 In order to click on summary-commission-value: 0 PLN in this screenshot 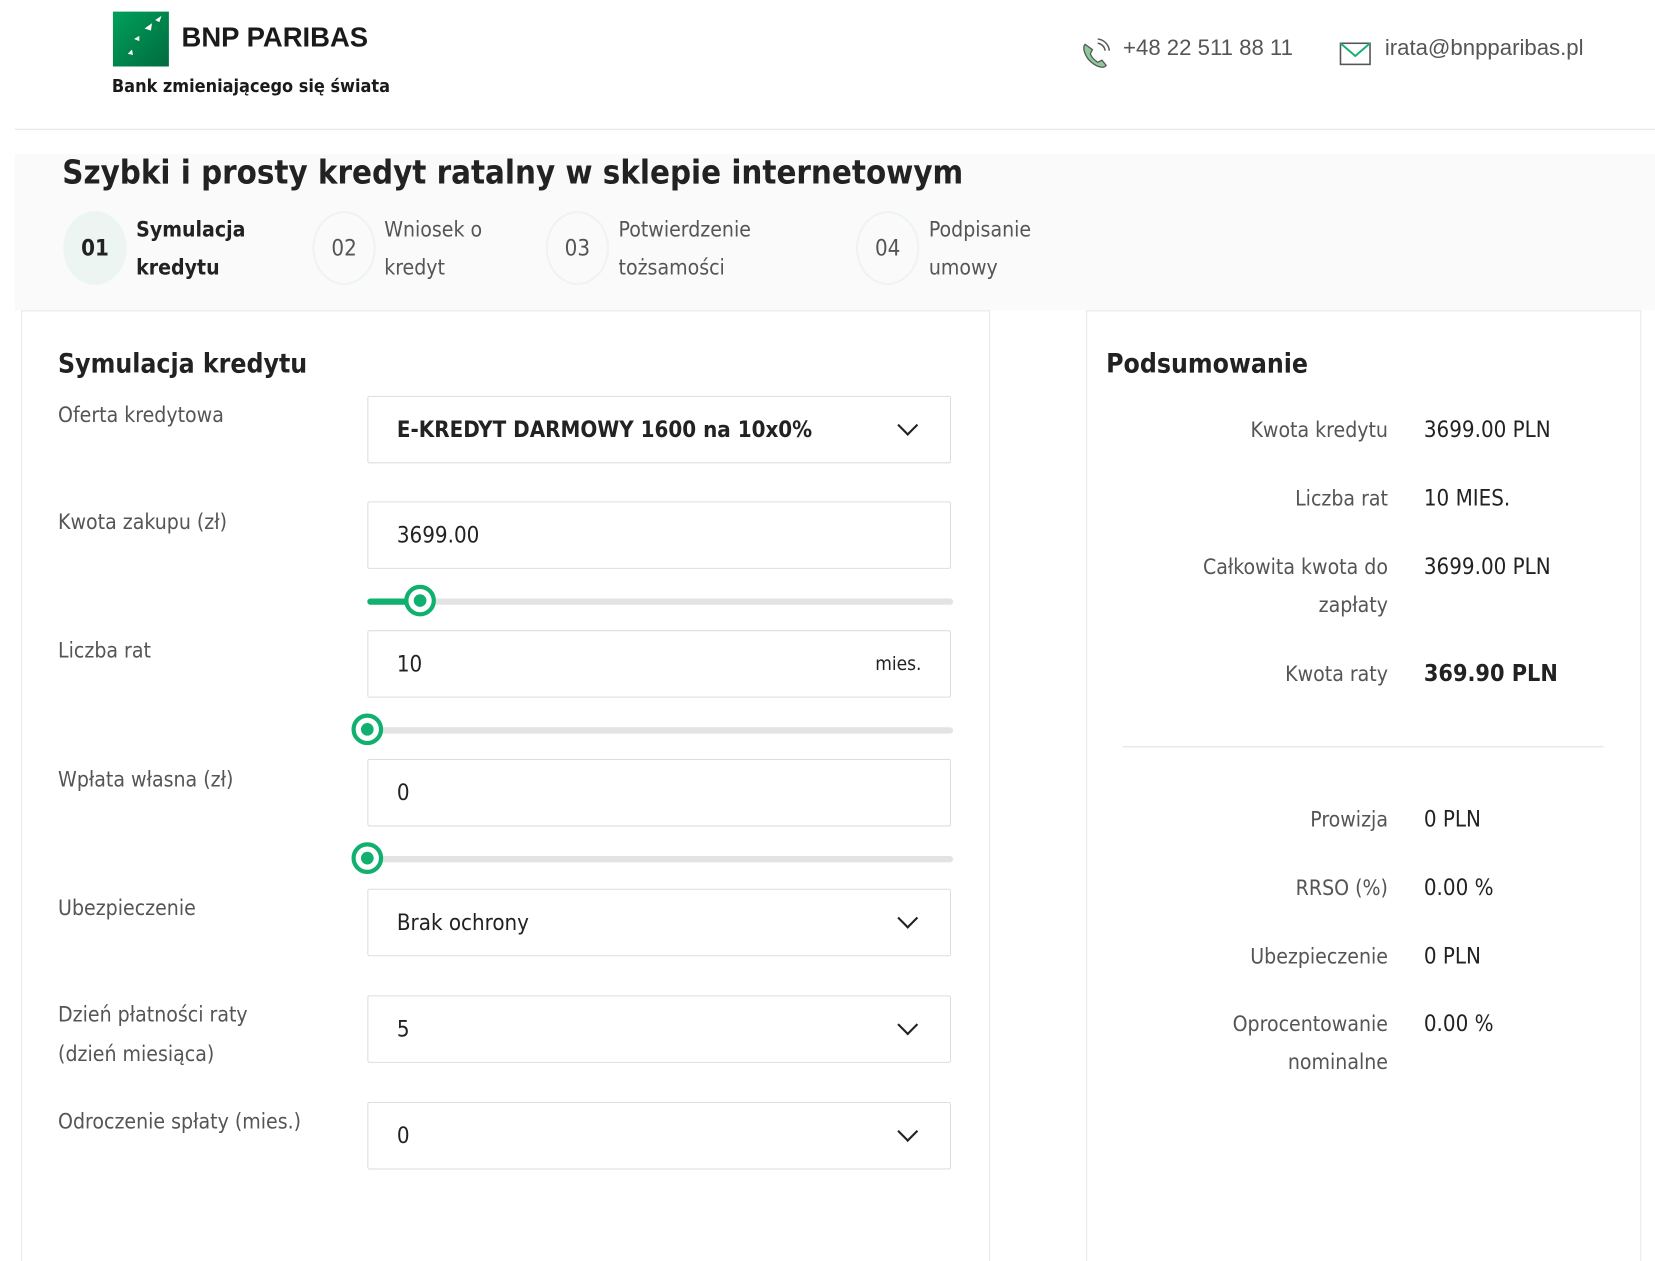, I will do `click(1452, 819)`.